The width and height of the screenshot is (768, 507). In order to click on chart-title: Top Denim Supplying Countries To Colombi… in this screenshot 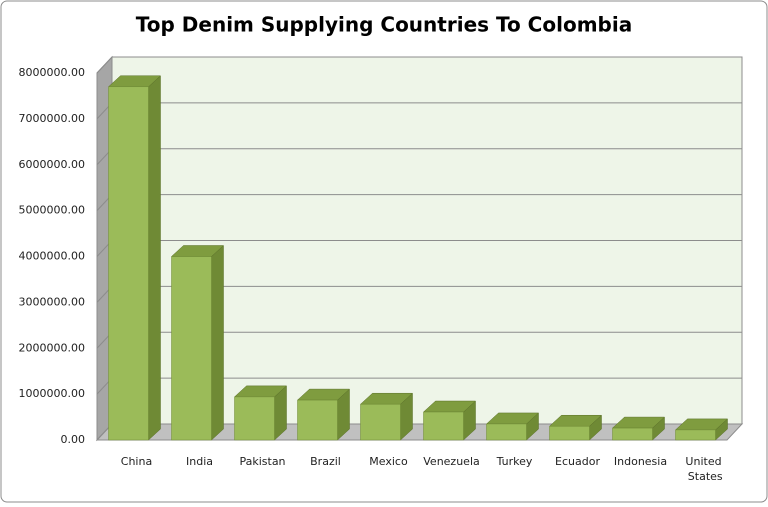, I will do `click(384, 25)`.